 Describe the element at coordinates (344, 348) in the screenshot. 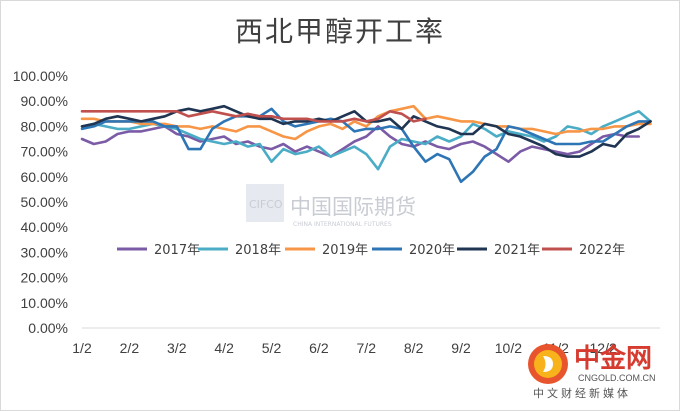

I see `x-axis: 1/22/23/24/25/26/27/28/29/210/211/212/2` at that location.